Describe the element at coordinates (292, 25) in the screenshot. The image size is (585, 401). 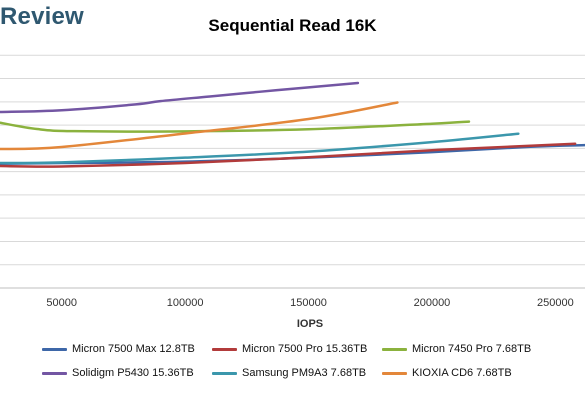
I see `chart-title: Sequential Read 16K` at that location.